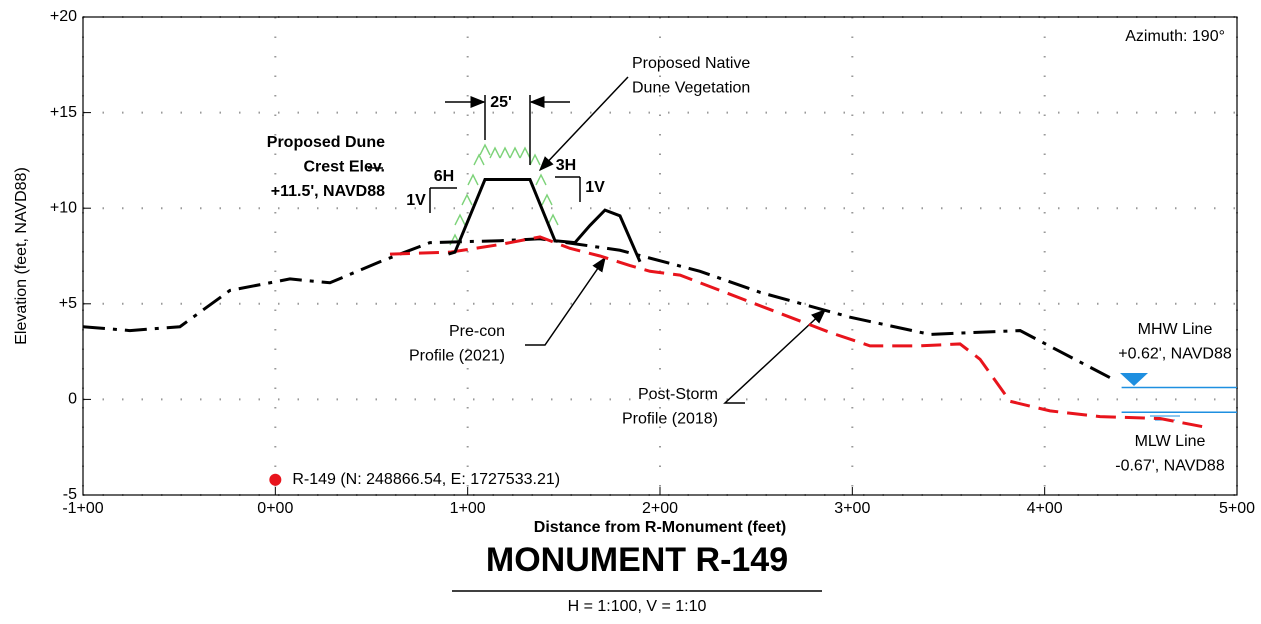  Describe the element at coordinates (501, 102) in the screenshot. I see `annotation: 25'` at that location.